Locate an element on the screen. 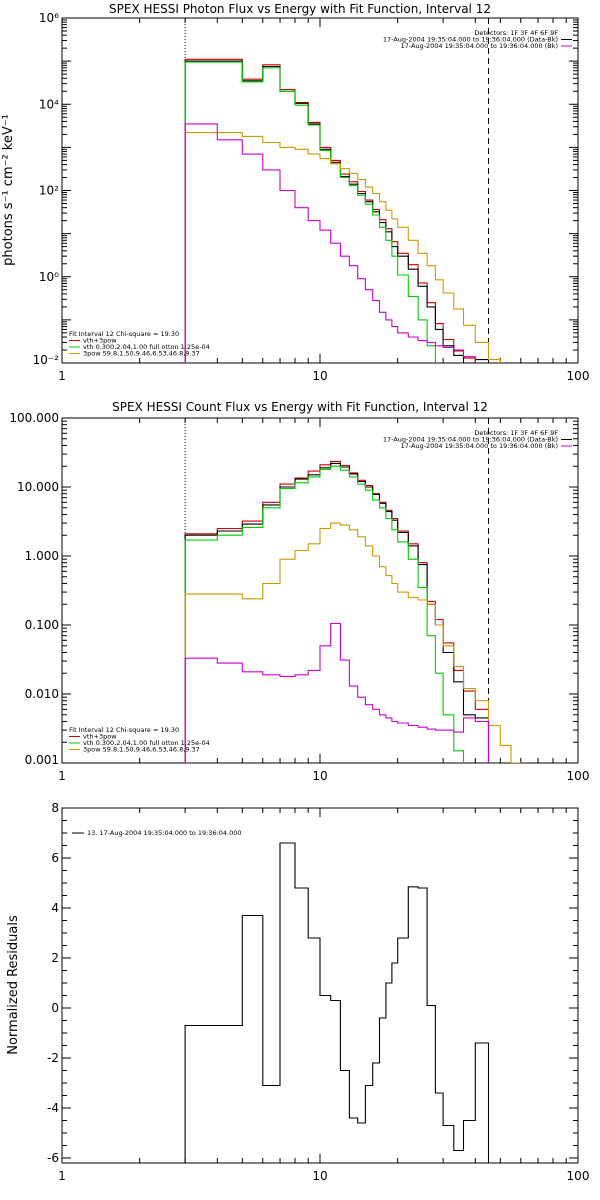 The width and height of the screenshot is (600, 1200). y-tick-label: 10⁻² is located at coordinates (46, 360).